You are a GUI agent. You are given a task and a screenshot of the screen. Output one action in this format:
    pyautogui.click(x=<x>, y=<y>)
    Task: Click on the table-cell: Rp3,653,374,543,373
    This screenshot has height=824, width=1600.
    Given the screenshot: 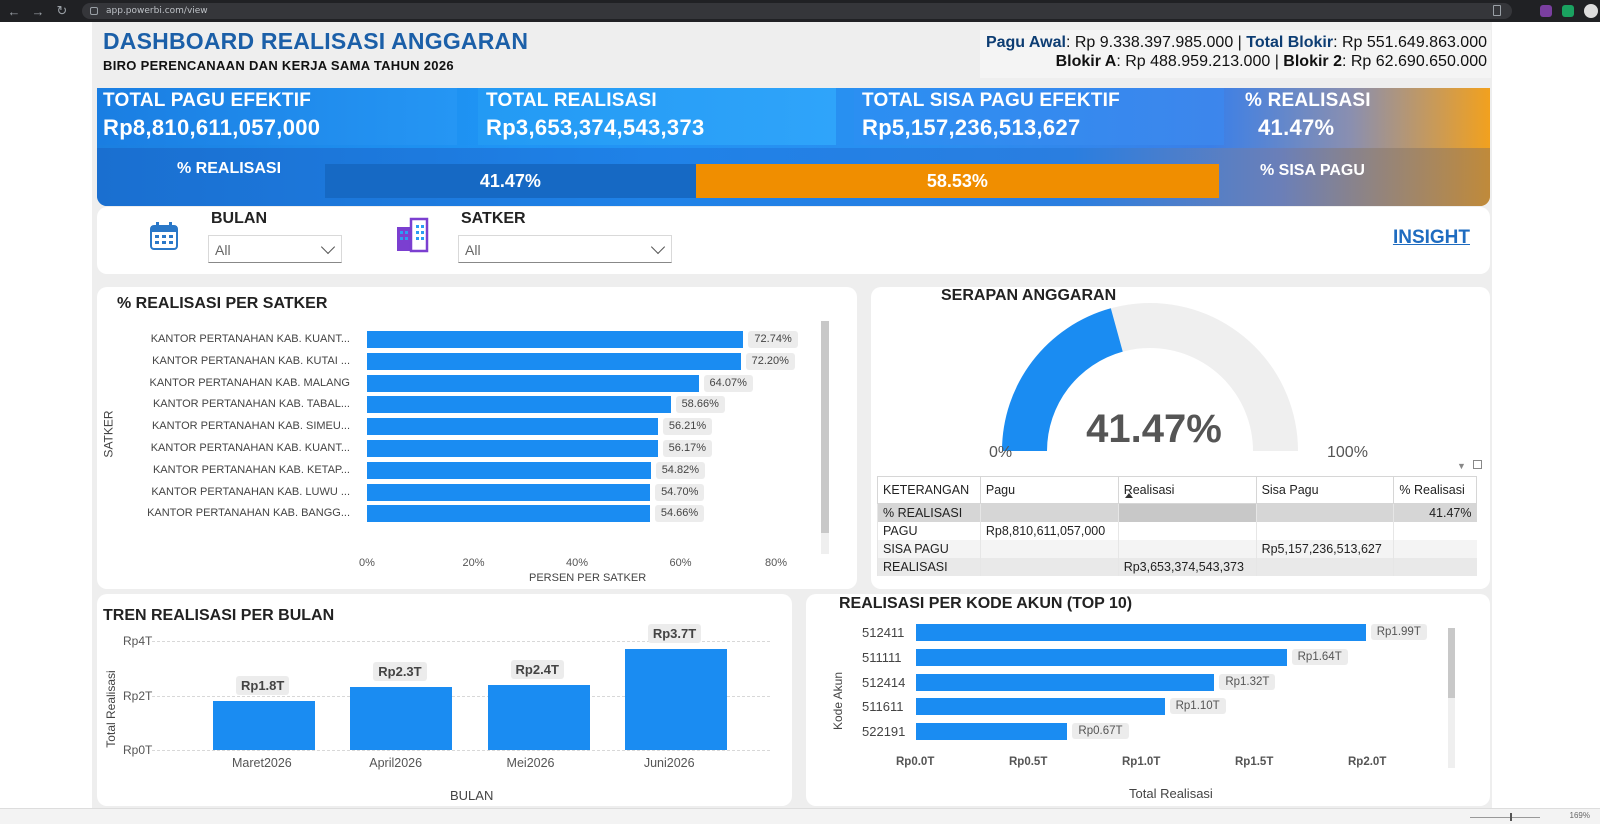 What is the action you would take?
    pyautogui.click(x=1187, y=566)
    